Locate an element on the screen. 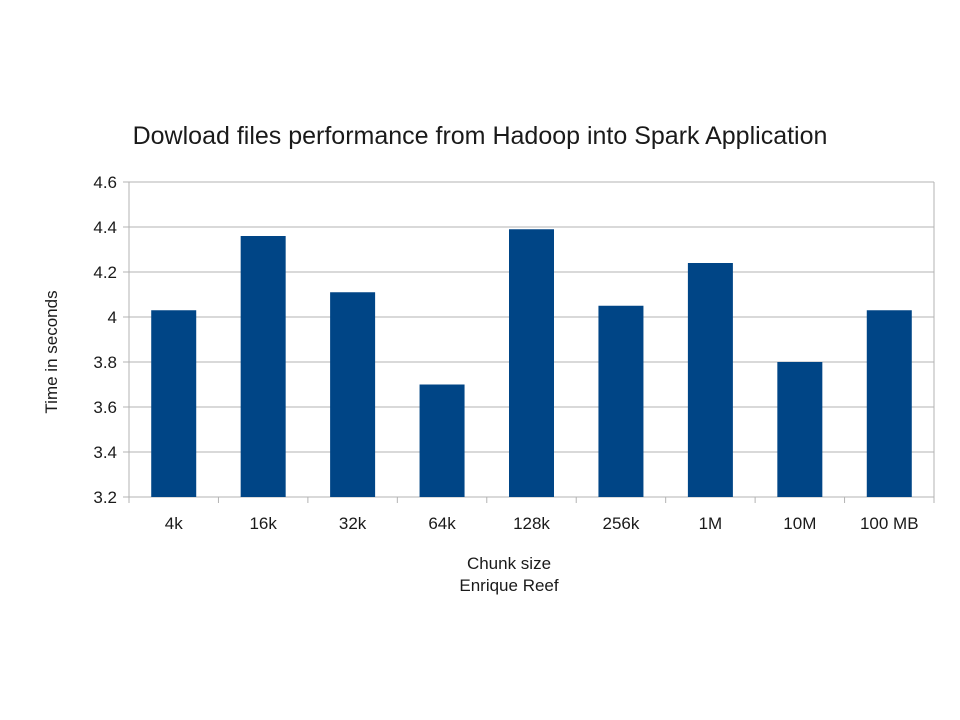  x-axis-label: Chunk size is located at coordinates (509, 563).